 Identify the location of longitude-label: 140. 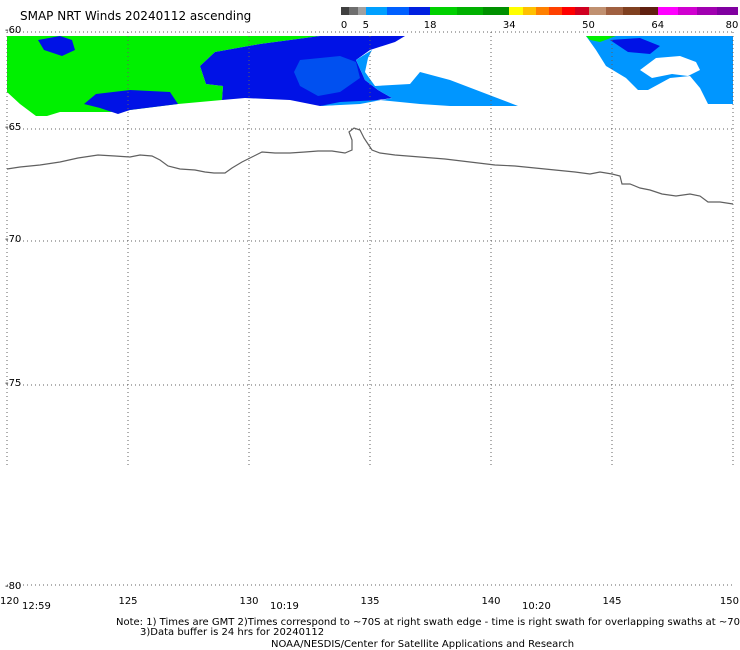
(490, 601).